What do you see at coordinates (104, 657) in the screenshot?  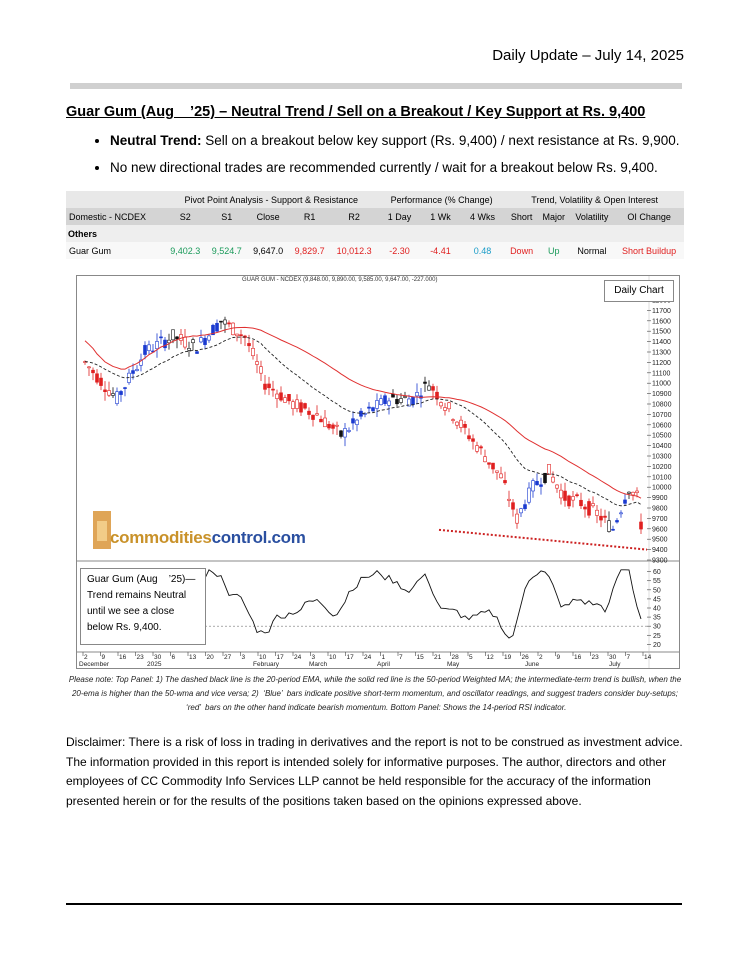 I see `x-tick-label: 9` at bounding box center [104, 657].